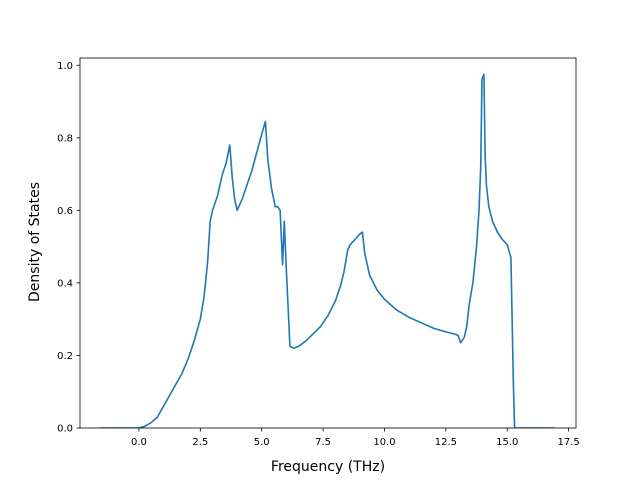  I want to click on x-tick-label: 7.5, so click(323, 442).